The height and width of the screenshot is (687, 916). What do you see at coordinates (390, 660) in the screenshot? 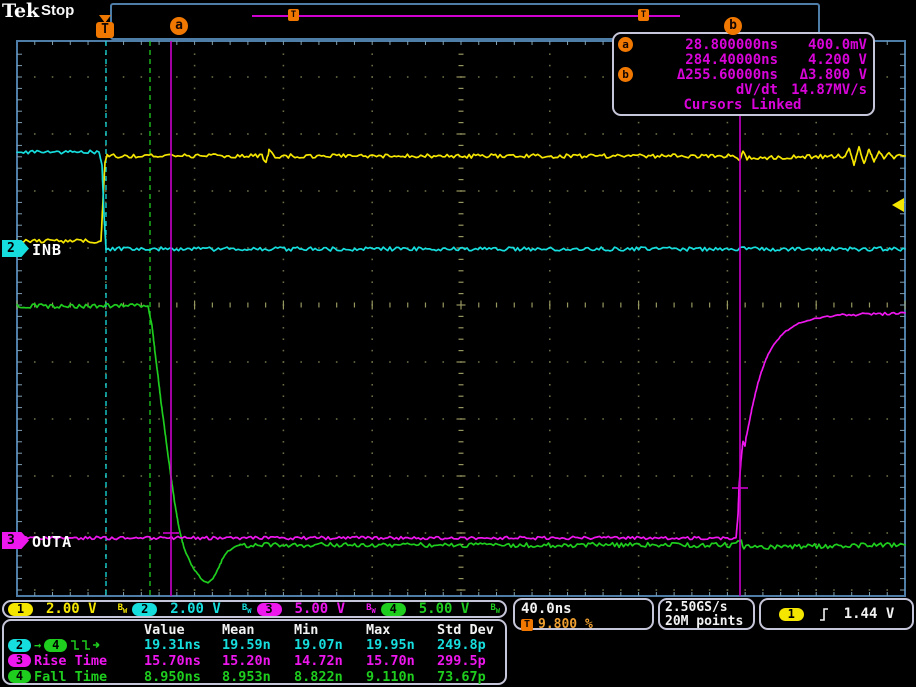
I see `meas-cell: 15.70n` at bounding box center [390, 660].